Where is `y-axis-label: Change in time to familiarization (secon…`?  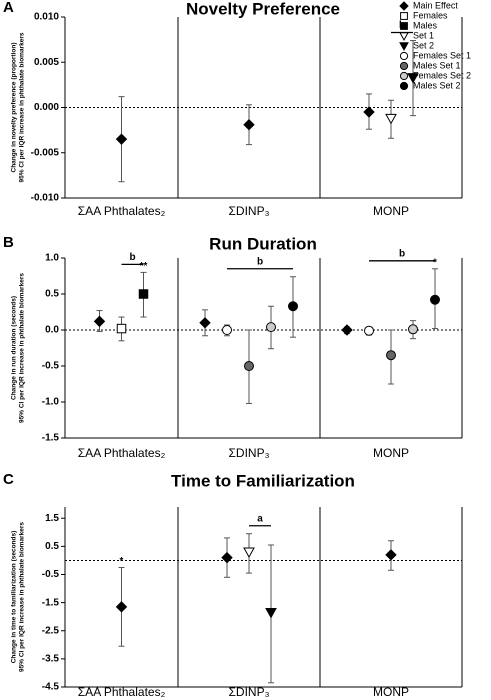 y-axis-label: Change in time to familiarization (secon… is located at coordinates (14, 597).